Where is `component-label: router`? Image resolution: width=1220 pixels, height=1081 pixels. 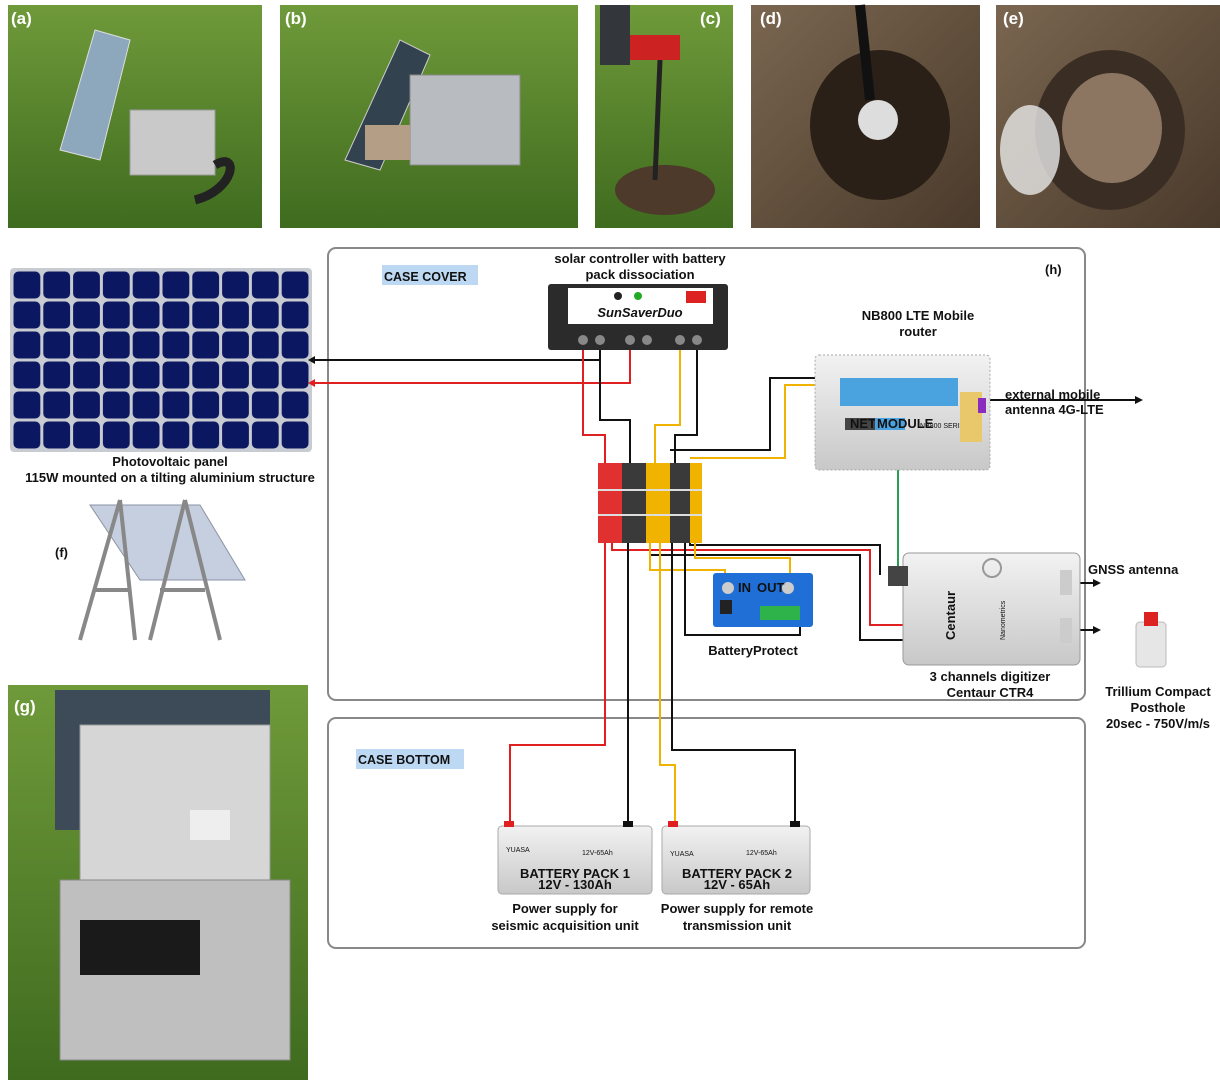
component-label: router is located at coordinates (918, 331).